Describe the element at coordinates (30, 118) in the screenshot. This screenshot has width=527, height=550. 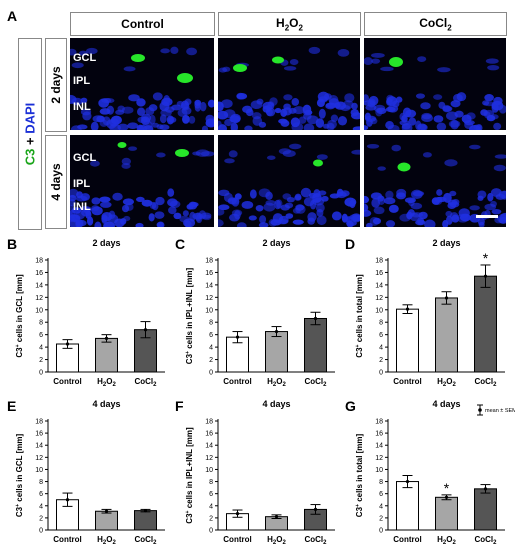
I see `stain-dapi-label: DAPI` at that location.